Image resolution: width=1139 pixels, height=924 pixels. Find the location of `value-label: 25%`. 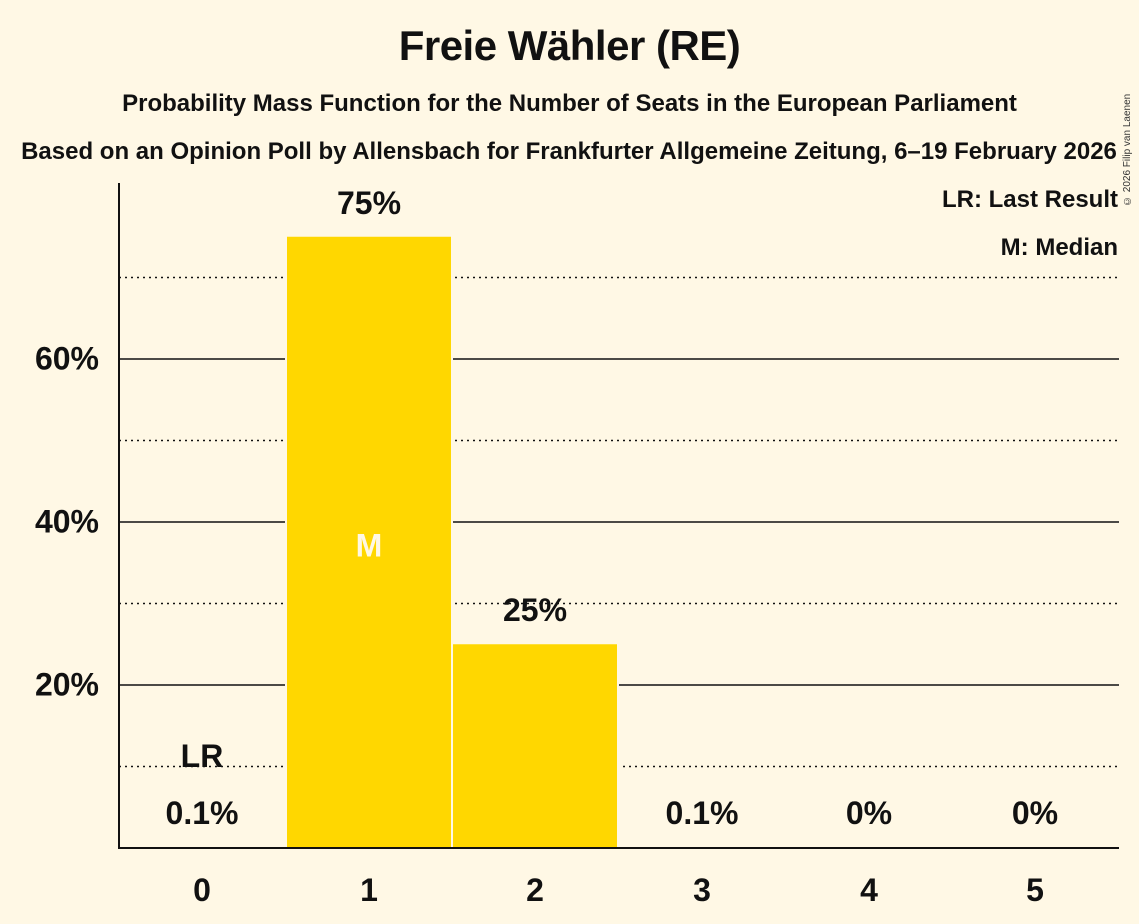

value-label: 25% is located at coordinates (535, 610).